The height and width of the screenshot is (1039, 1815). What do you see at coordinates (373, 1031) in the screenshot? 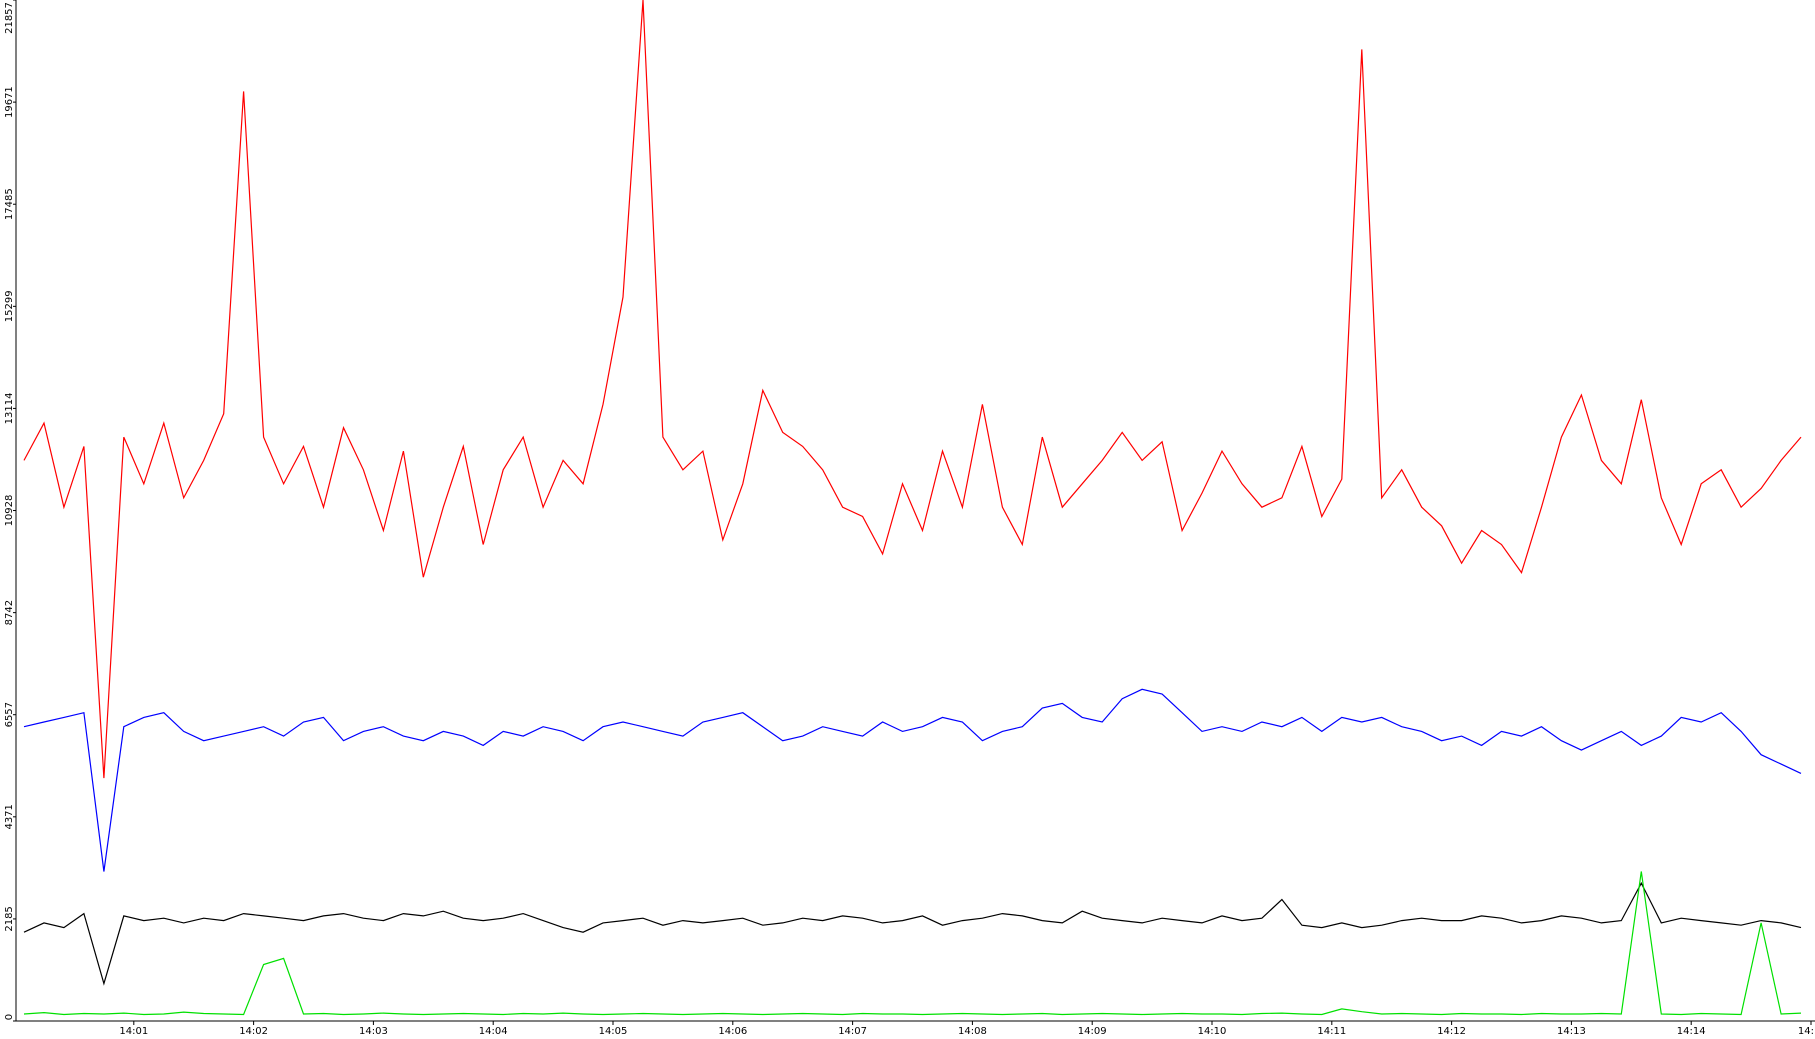
I see `x-tick-label: 14:03` at bounding box center [373, 1031].